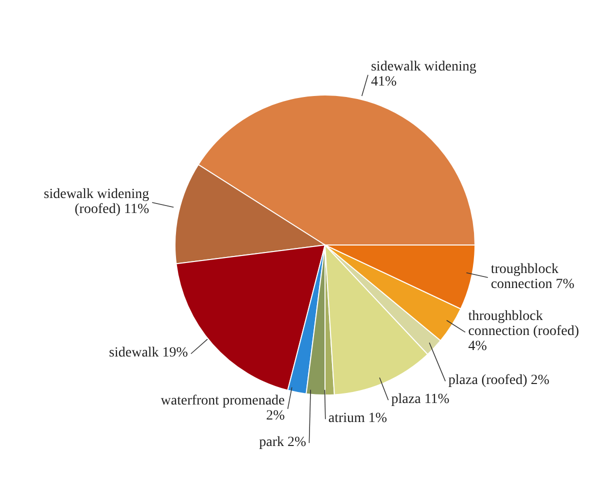  Describe the element at coordinates (148, 353) in the screenshot. I see `slice-label: sidewalk 19%` at that location.